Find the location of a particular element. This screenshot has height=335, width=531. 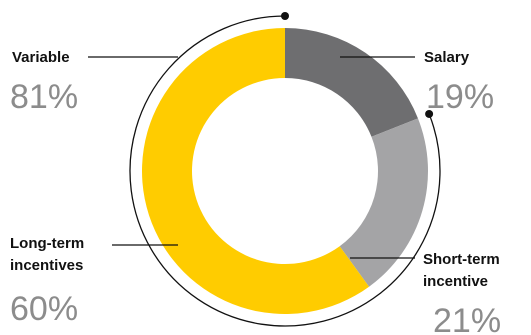

bracket-dot-start is located at coordinates (429, 113).